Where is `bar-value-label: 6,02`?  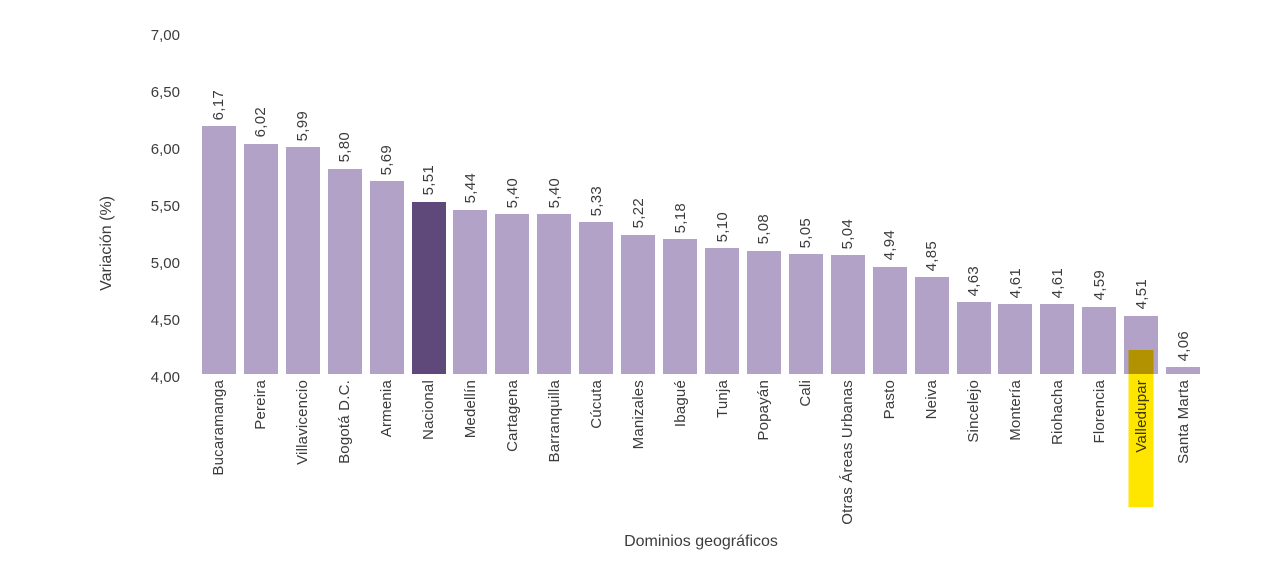
bar-value-label: 6,02 is located at coordinates (261, 122).